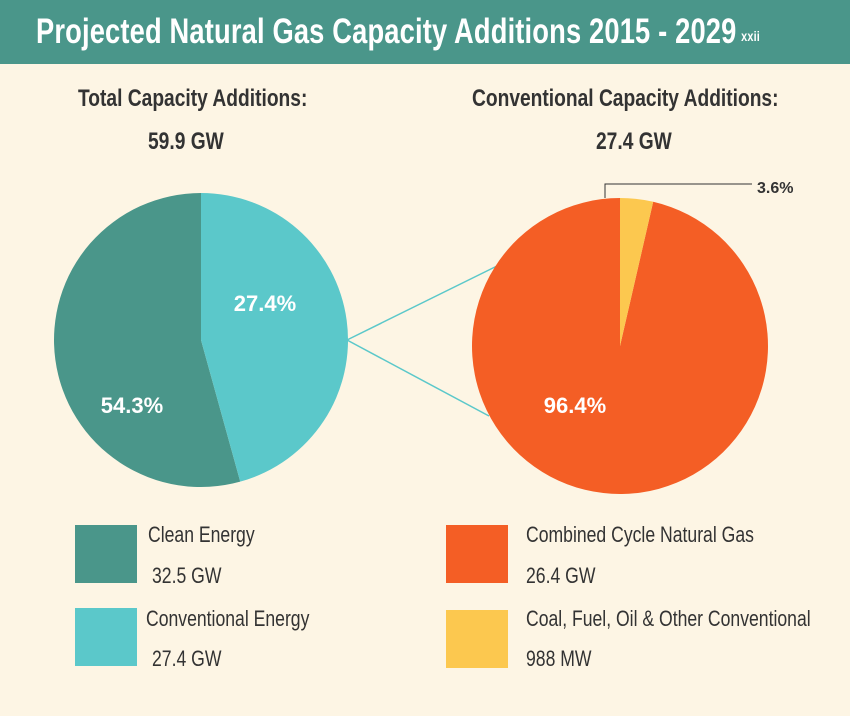  What do you see at coordinates (640, 534) in the screenshot?
I see `legend-label-combined-cycle: Combined Cycle Natural Gas` at bounding box center [640, 534].